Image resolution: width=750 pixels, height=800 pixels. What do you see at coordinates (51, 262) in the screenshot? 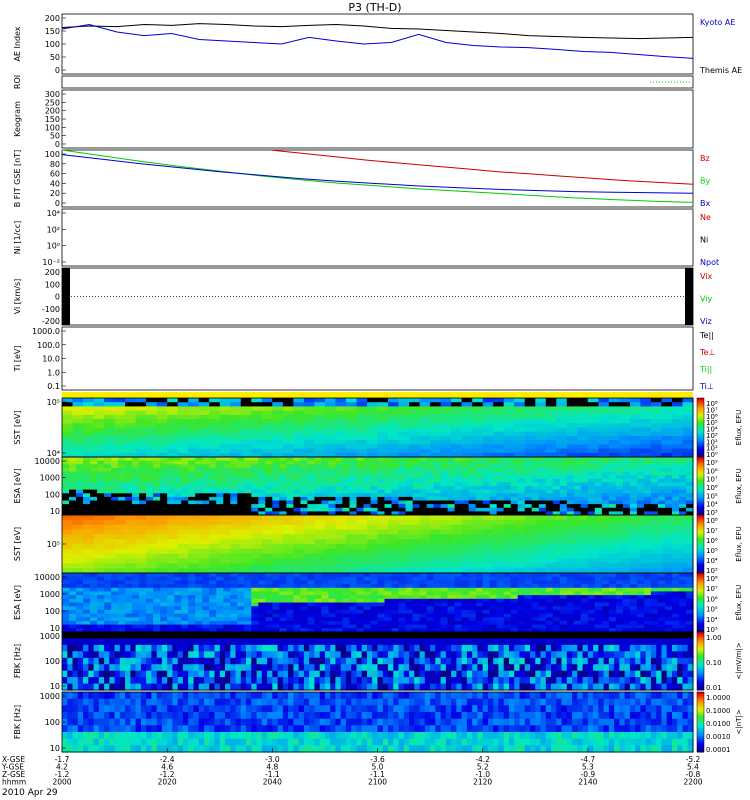
I see `y-tick-label: 10⁻²` at bounding box center [51, 262].